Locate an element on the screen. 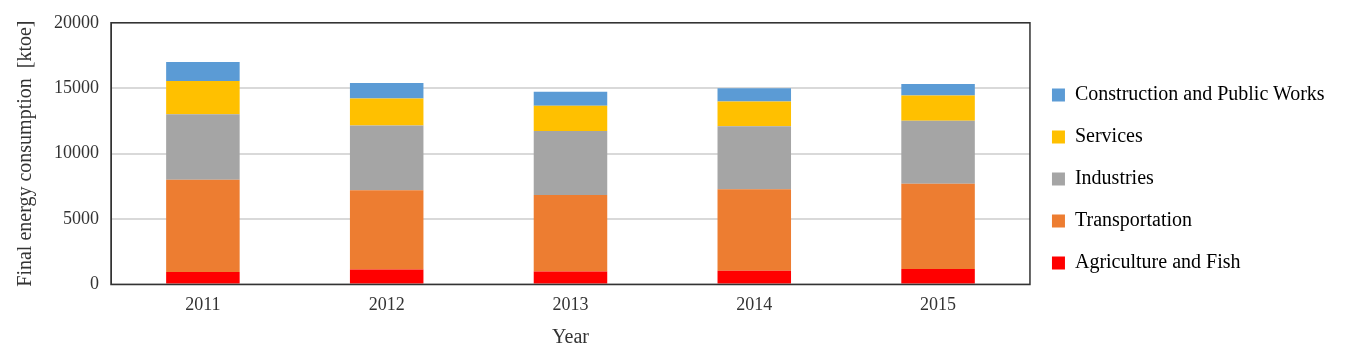 Image resolution: width=1345 pixels, height=352 pixels. x-tick-label: 2013 is located at coordinates (570, 303).